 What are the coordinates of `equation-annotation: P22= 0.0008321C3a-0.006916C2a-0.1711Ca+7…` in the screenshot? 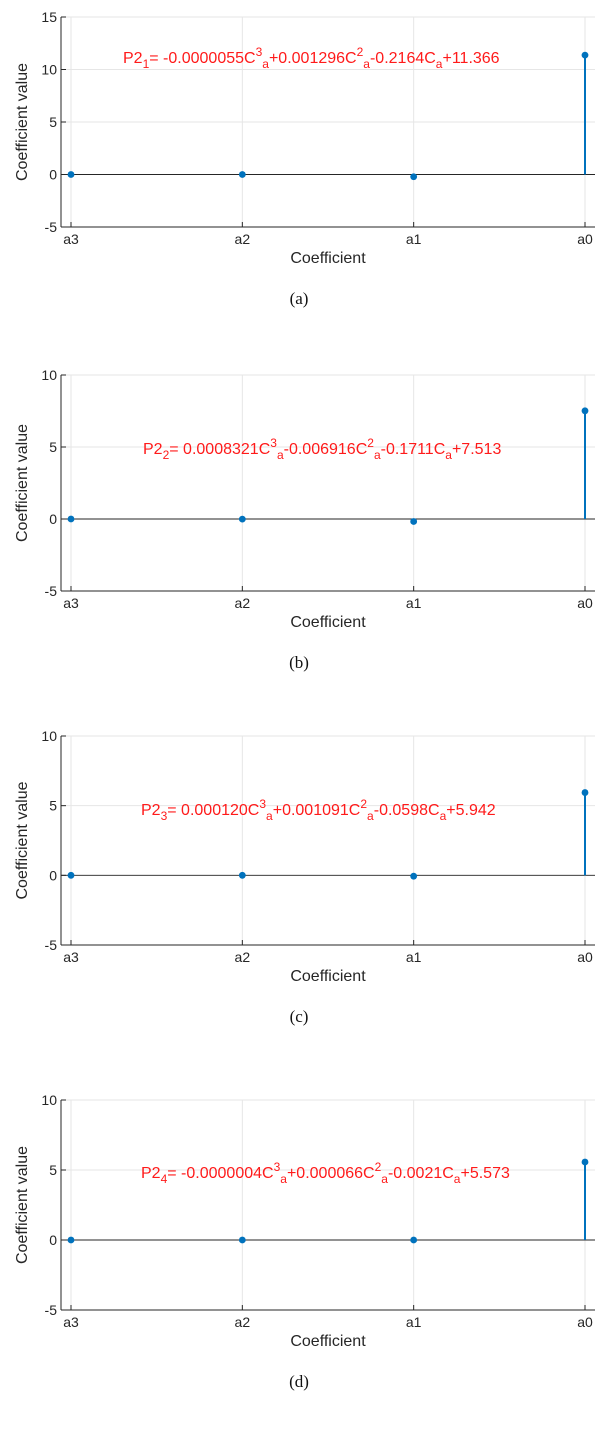 It's located at (322, 449).